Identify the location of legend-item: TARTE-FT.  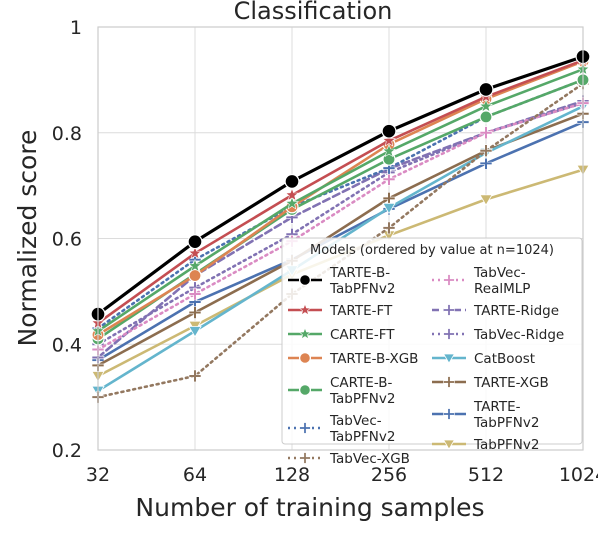
(340, 311).